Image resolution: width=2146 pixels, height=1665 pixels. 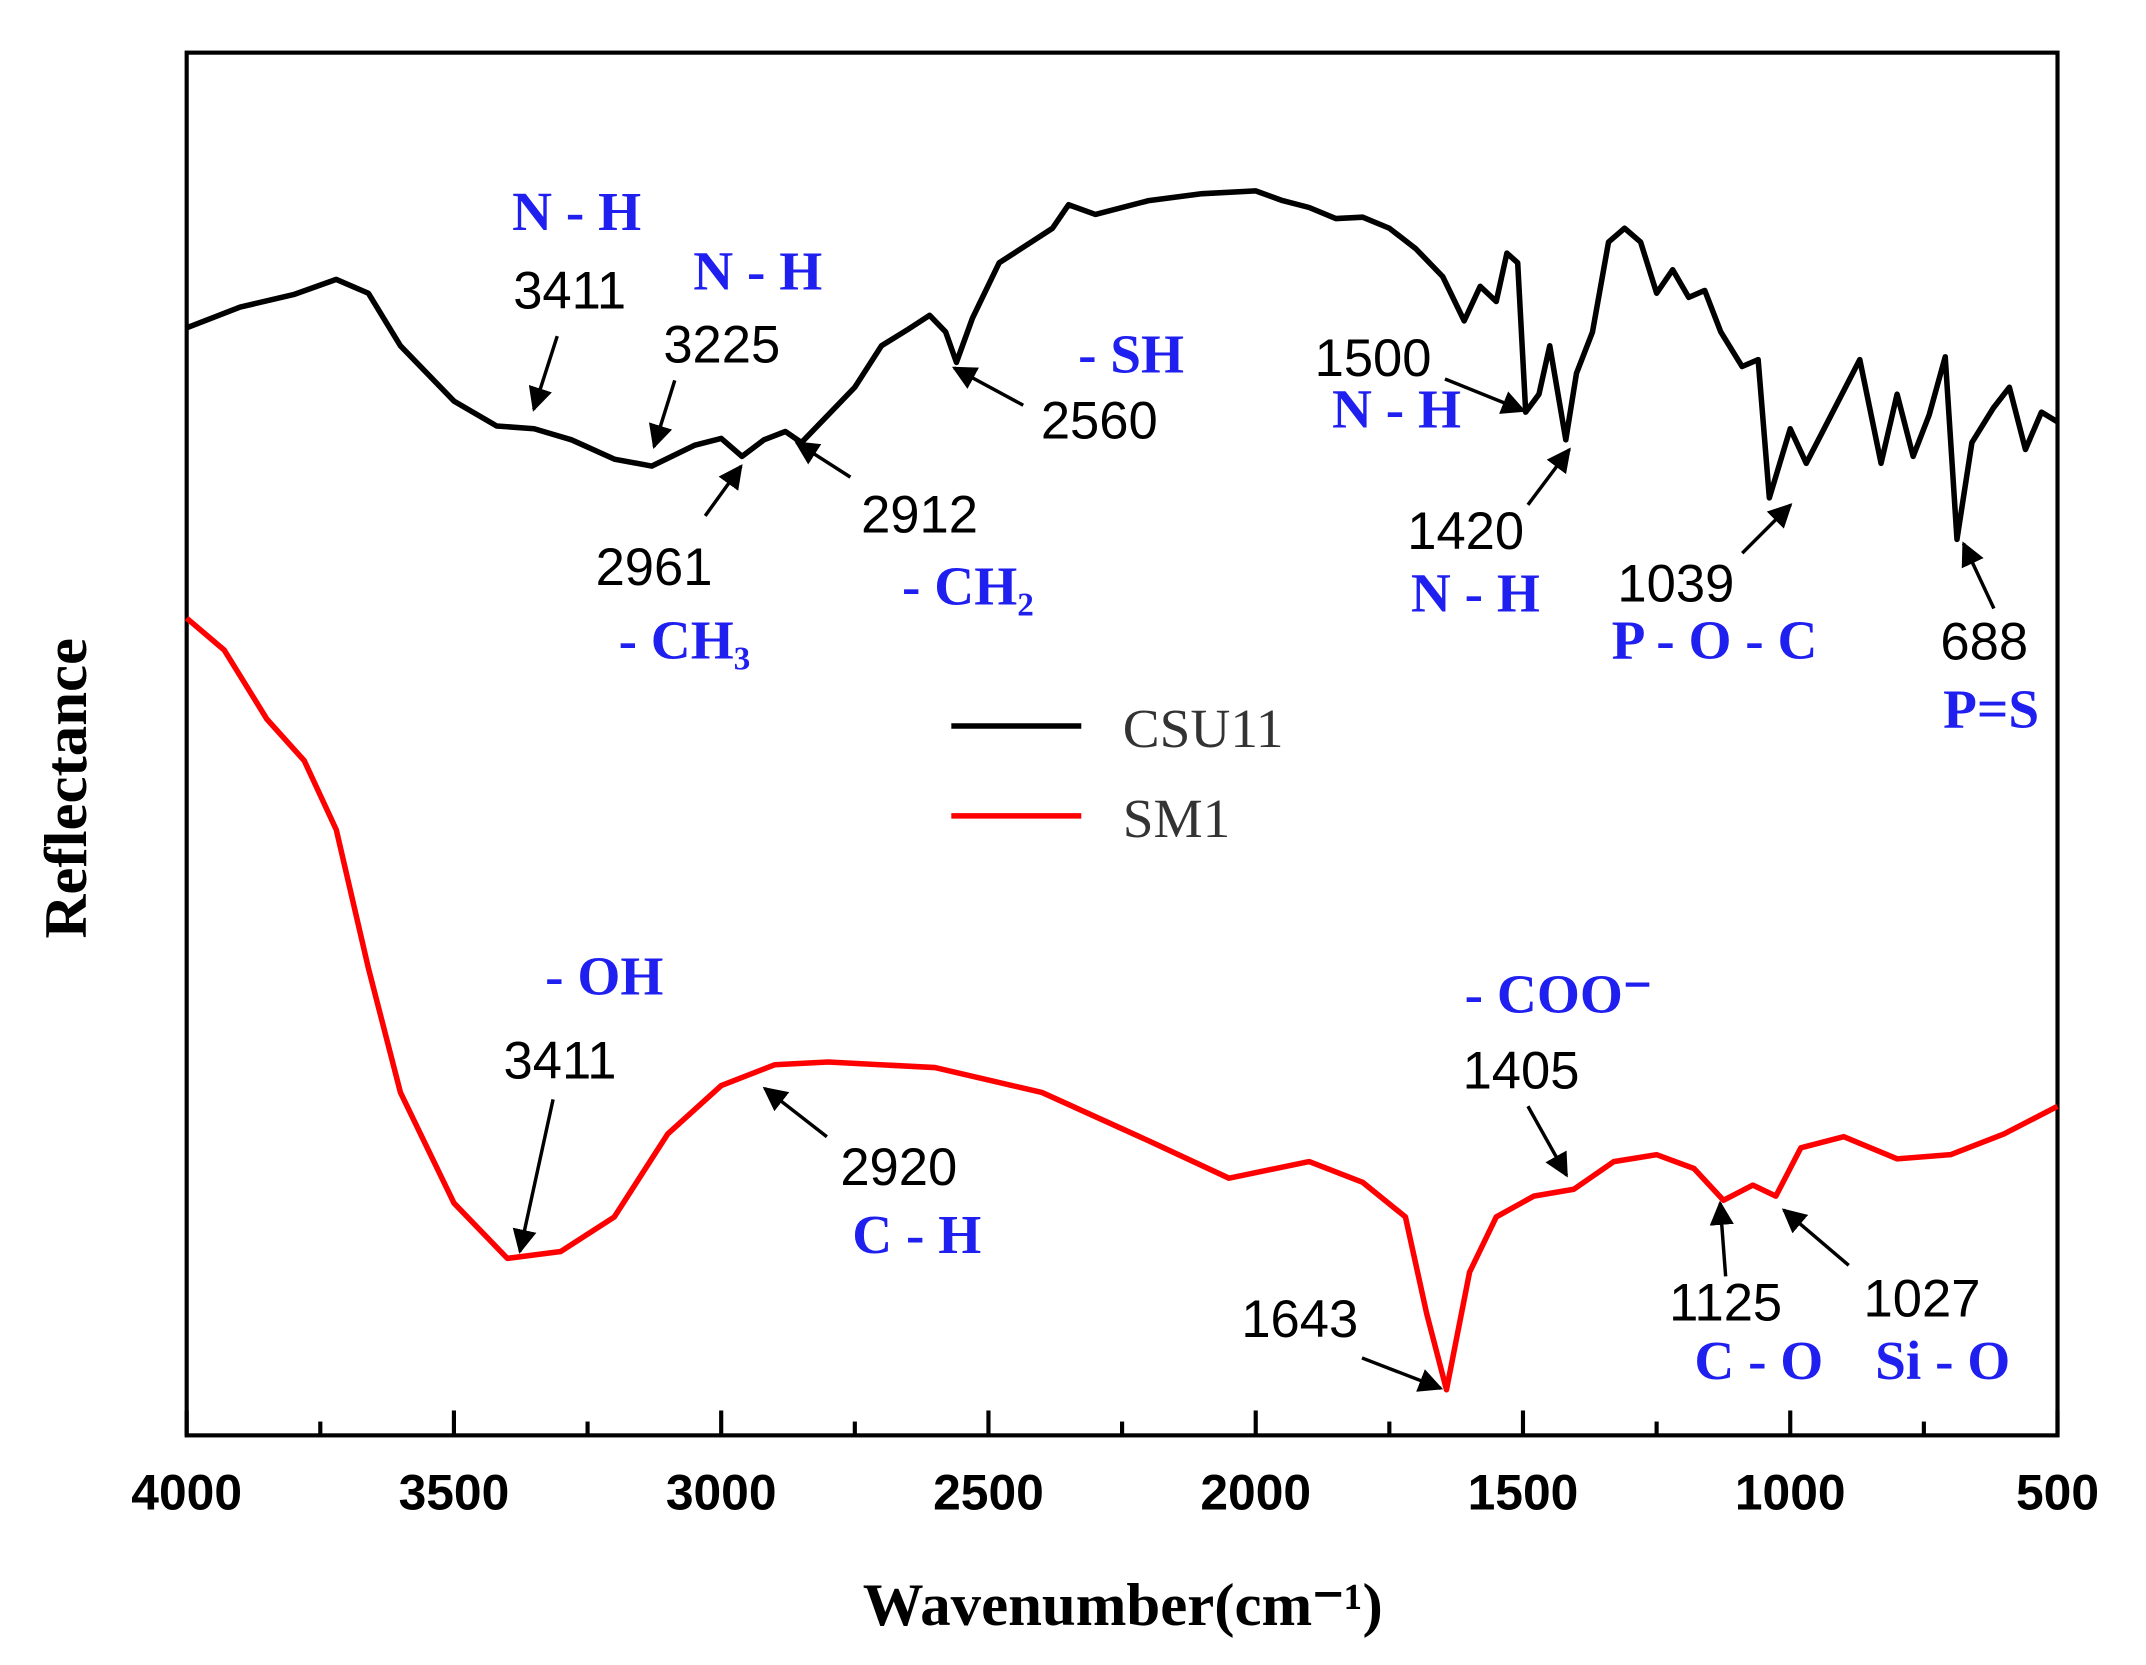 I want to click on peak-label: 1643, so click(x=1299, y=1319).